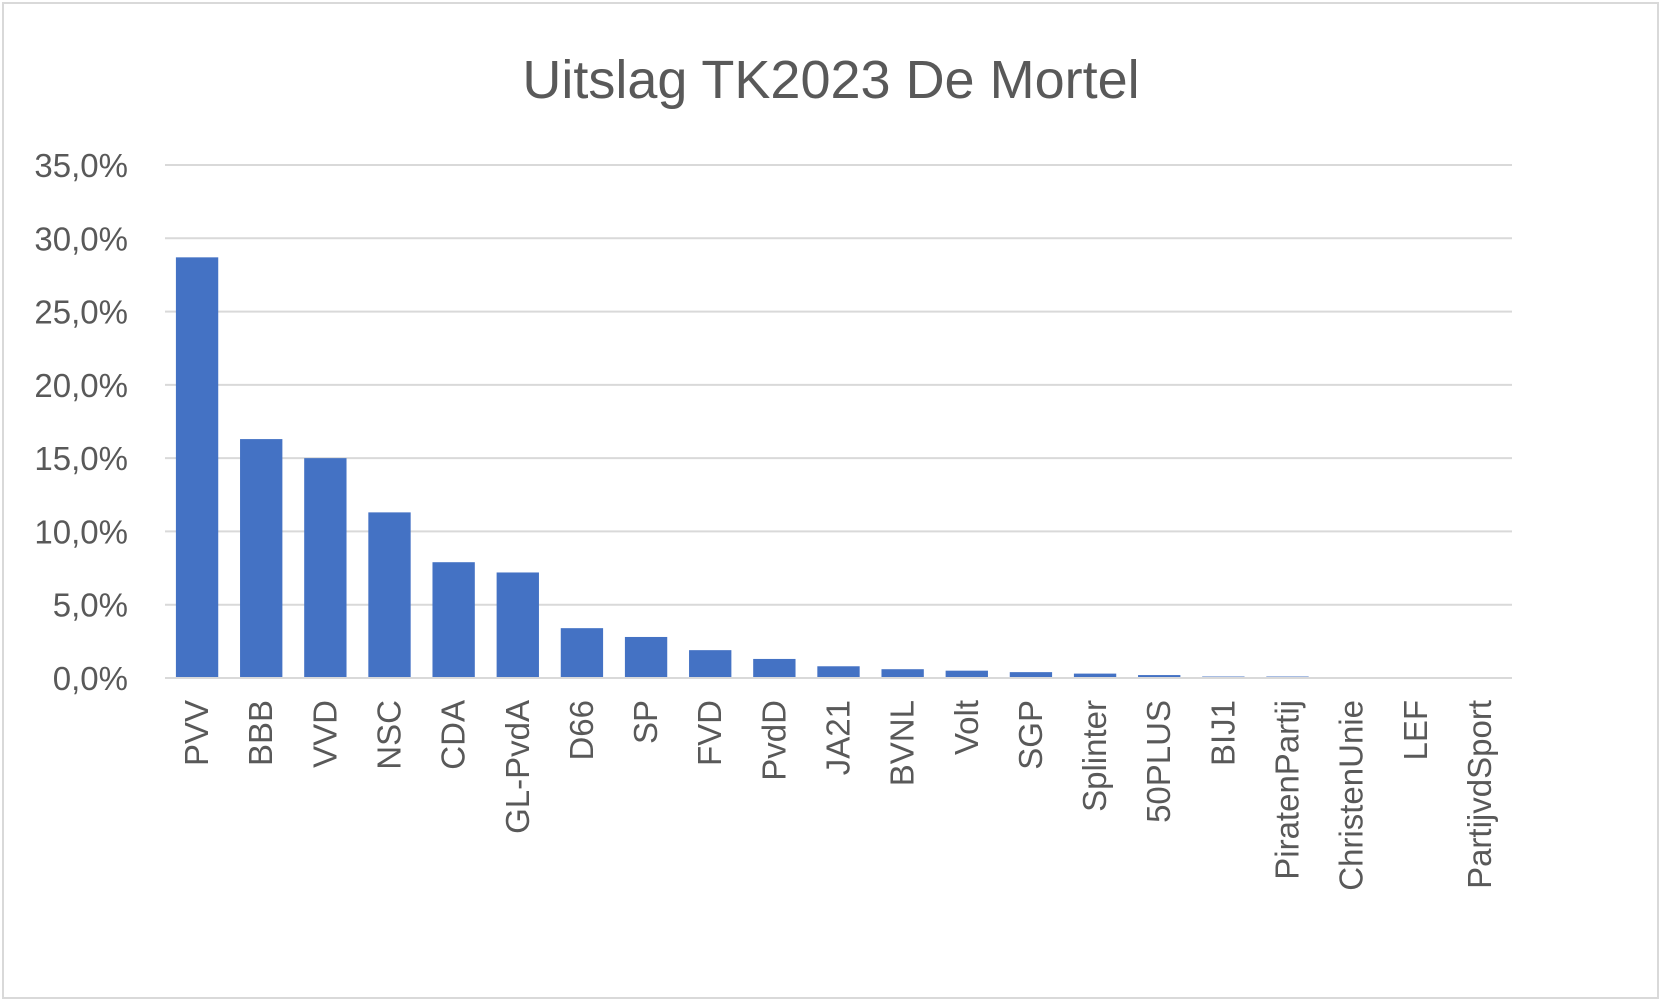  Describe the element at coordinates (453, 735) in the screenshot. I see `x-tick-label: CDA` at that location.